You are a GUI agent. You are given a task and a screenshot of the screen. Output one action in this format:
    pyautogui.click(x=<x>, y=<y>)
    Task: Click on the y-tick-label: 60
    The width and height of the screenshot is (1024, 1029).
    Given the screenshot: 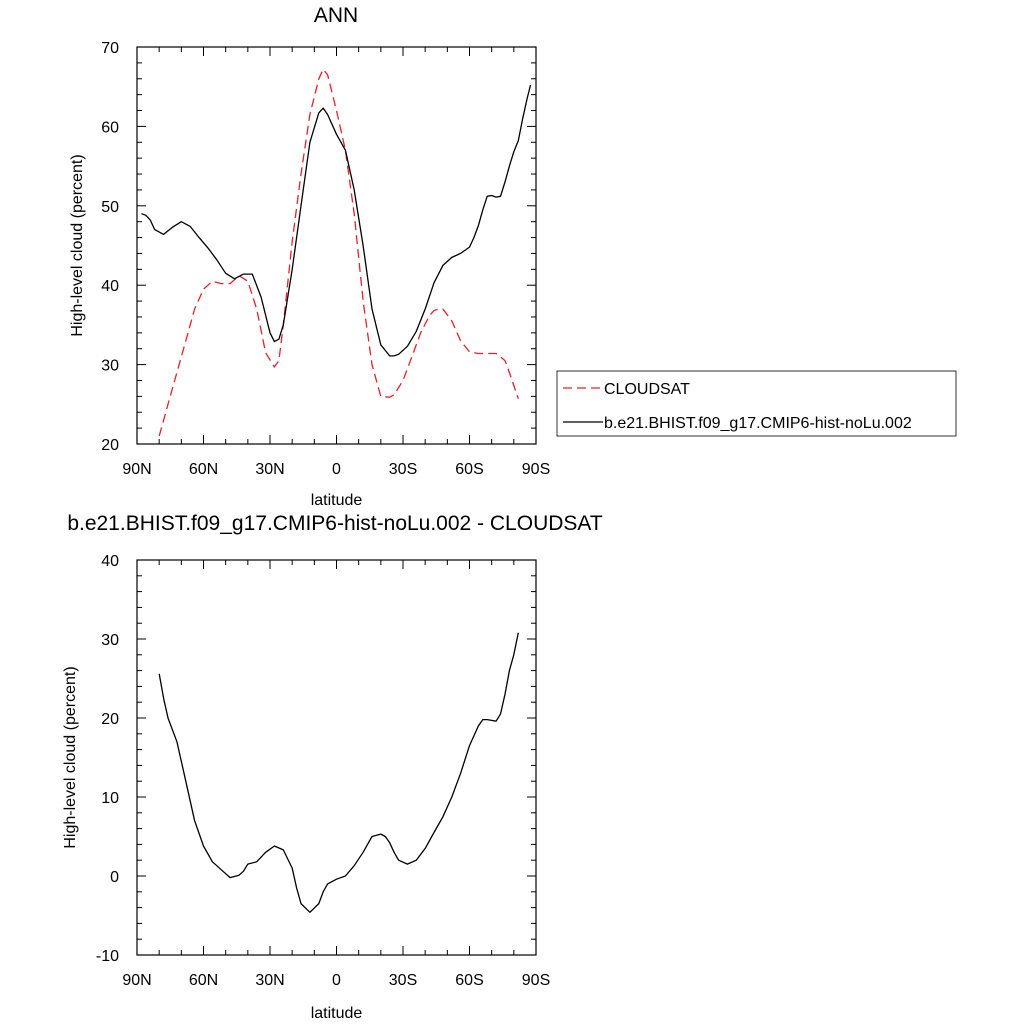 What is the action you would take?
    pyautogui.click(x=110, y=127)
    